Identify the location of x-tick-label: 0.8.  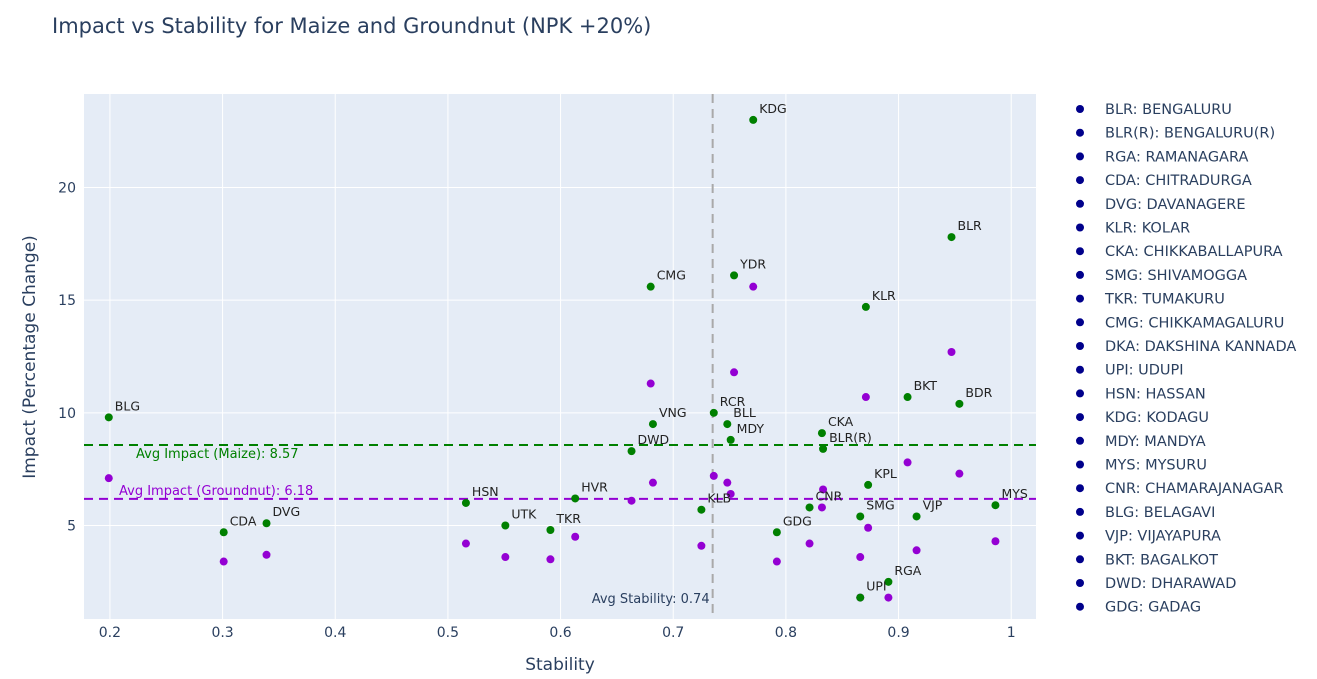
(786, 633).